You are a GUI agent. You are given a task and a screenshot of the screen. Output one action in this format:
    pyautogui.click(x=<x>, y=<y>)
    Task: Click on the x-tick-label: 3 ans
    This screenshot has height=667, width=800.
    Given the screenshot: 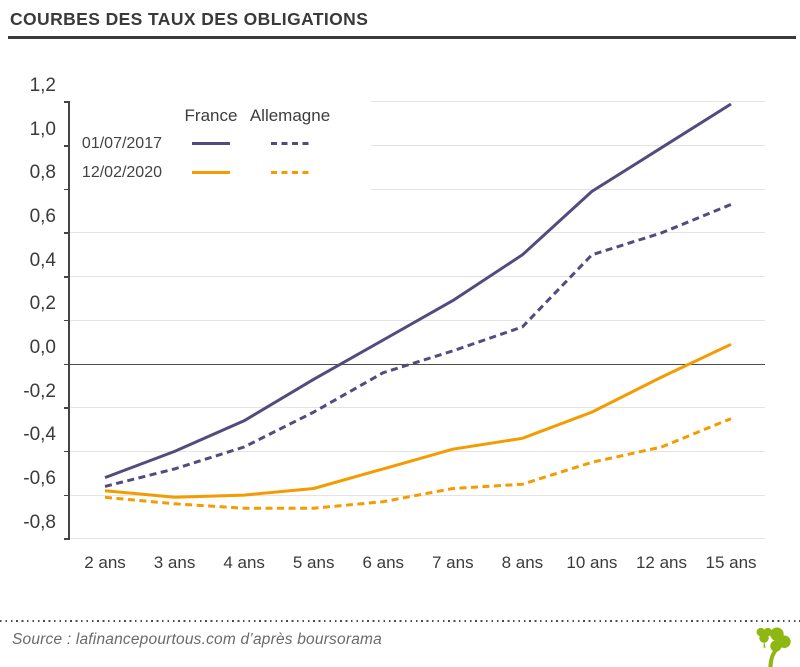 What is the action you would take?
    pyautogui.click(x=174, y=562)
    